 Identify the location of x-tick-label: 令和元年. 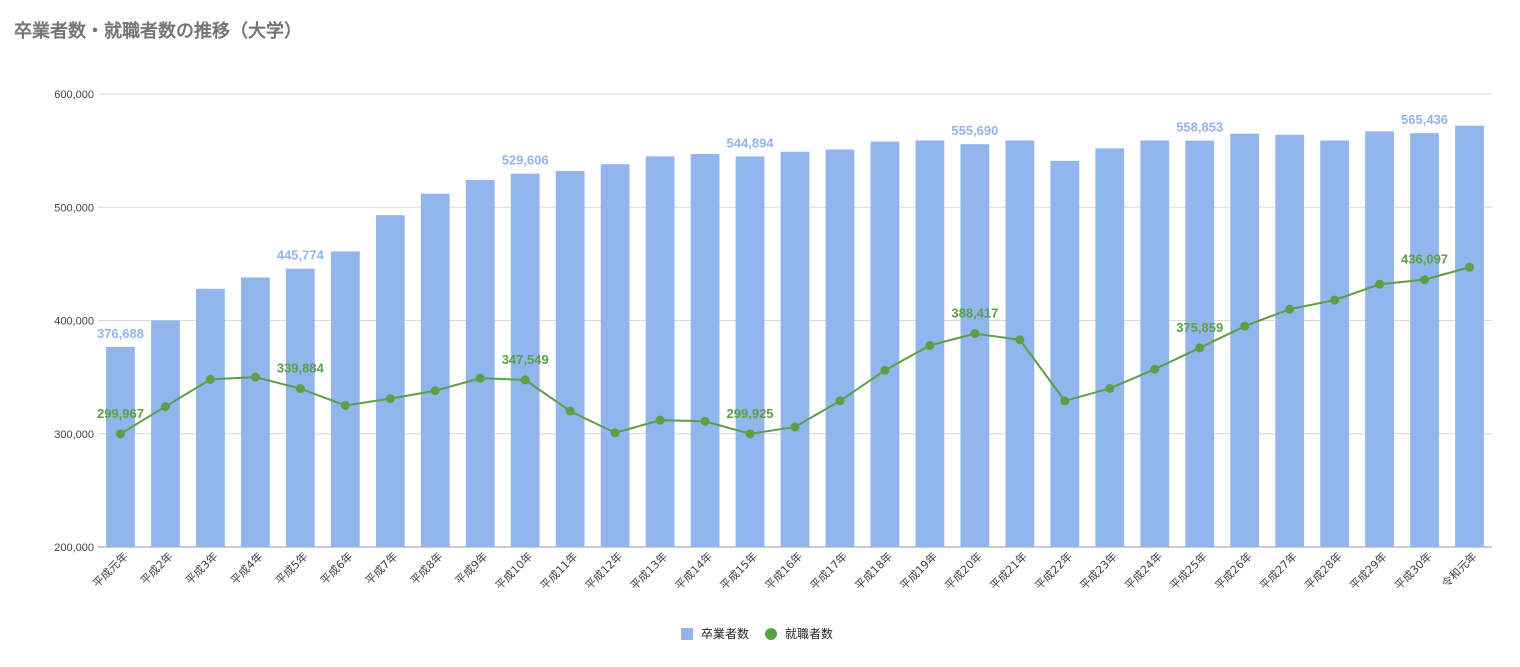
(1459, 569).